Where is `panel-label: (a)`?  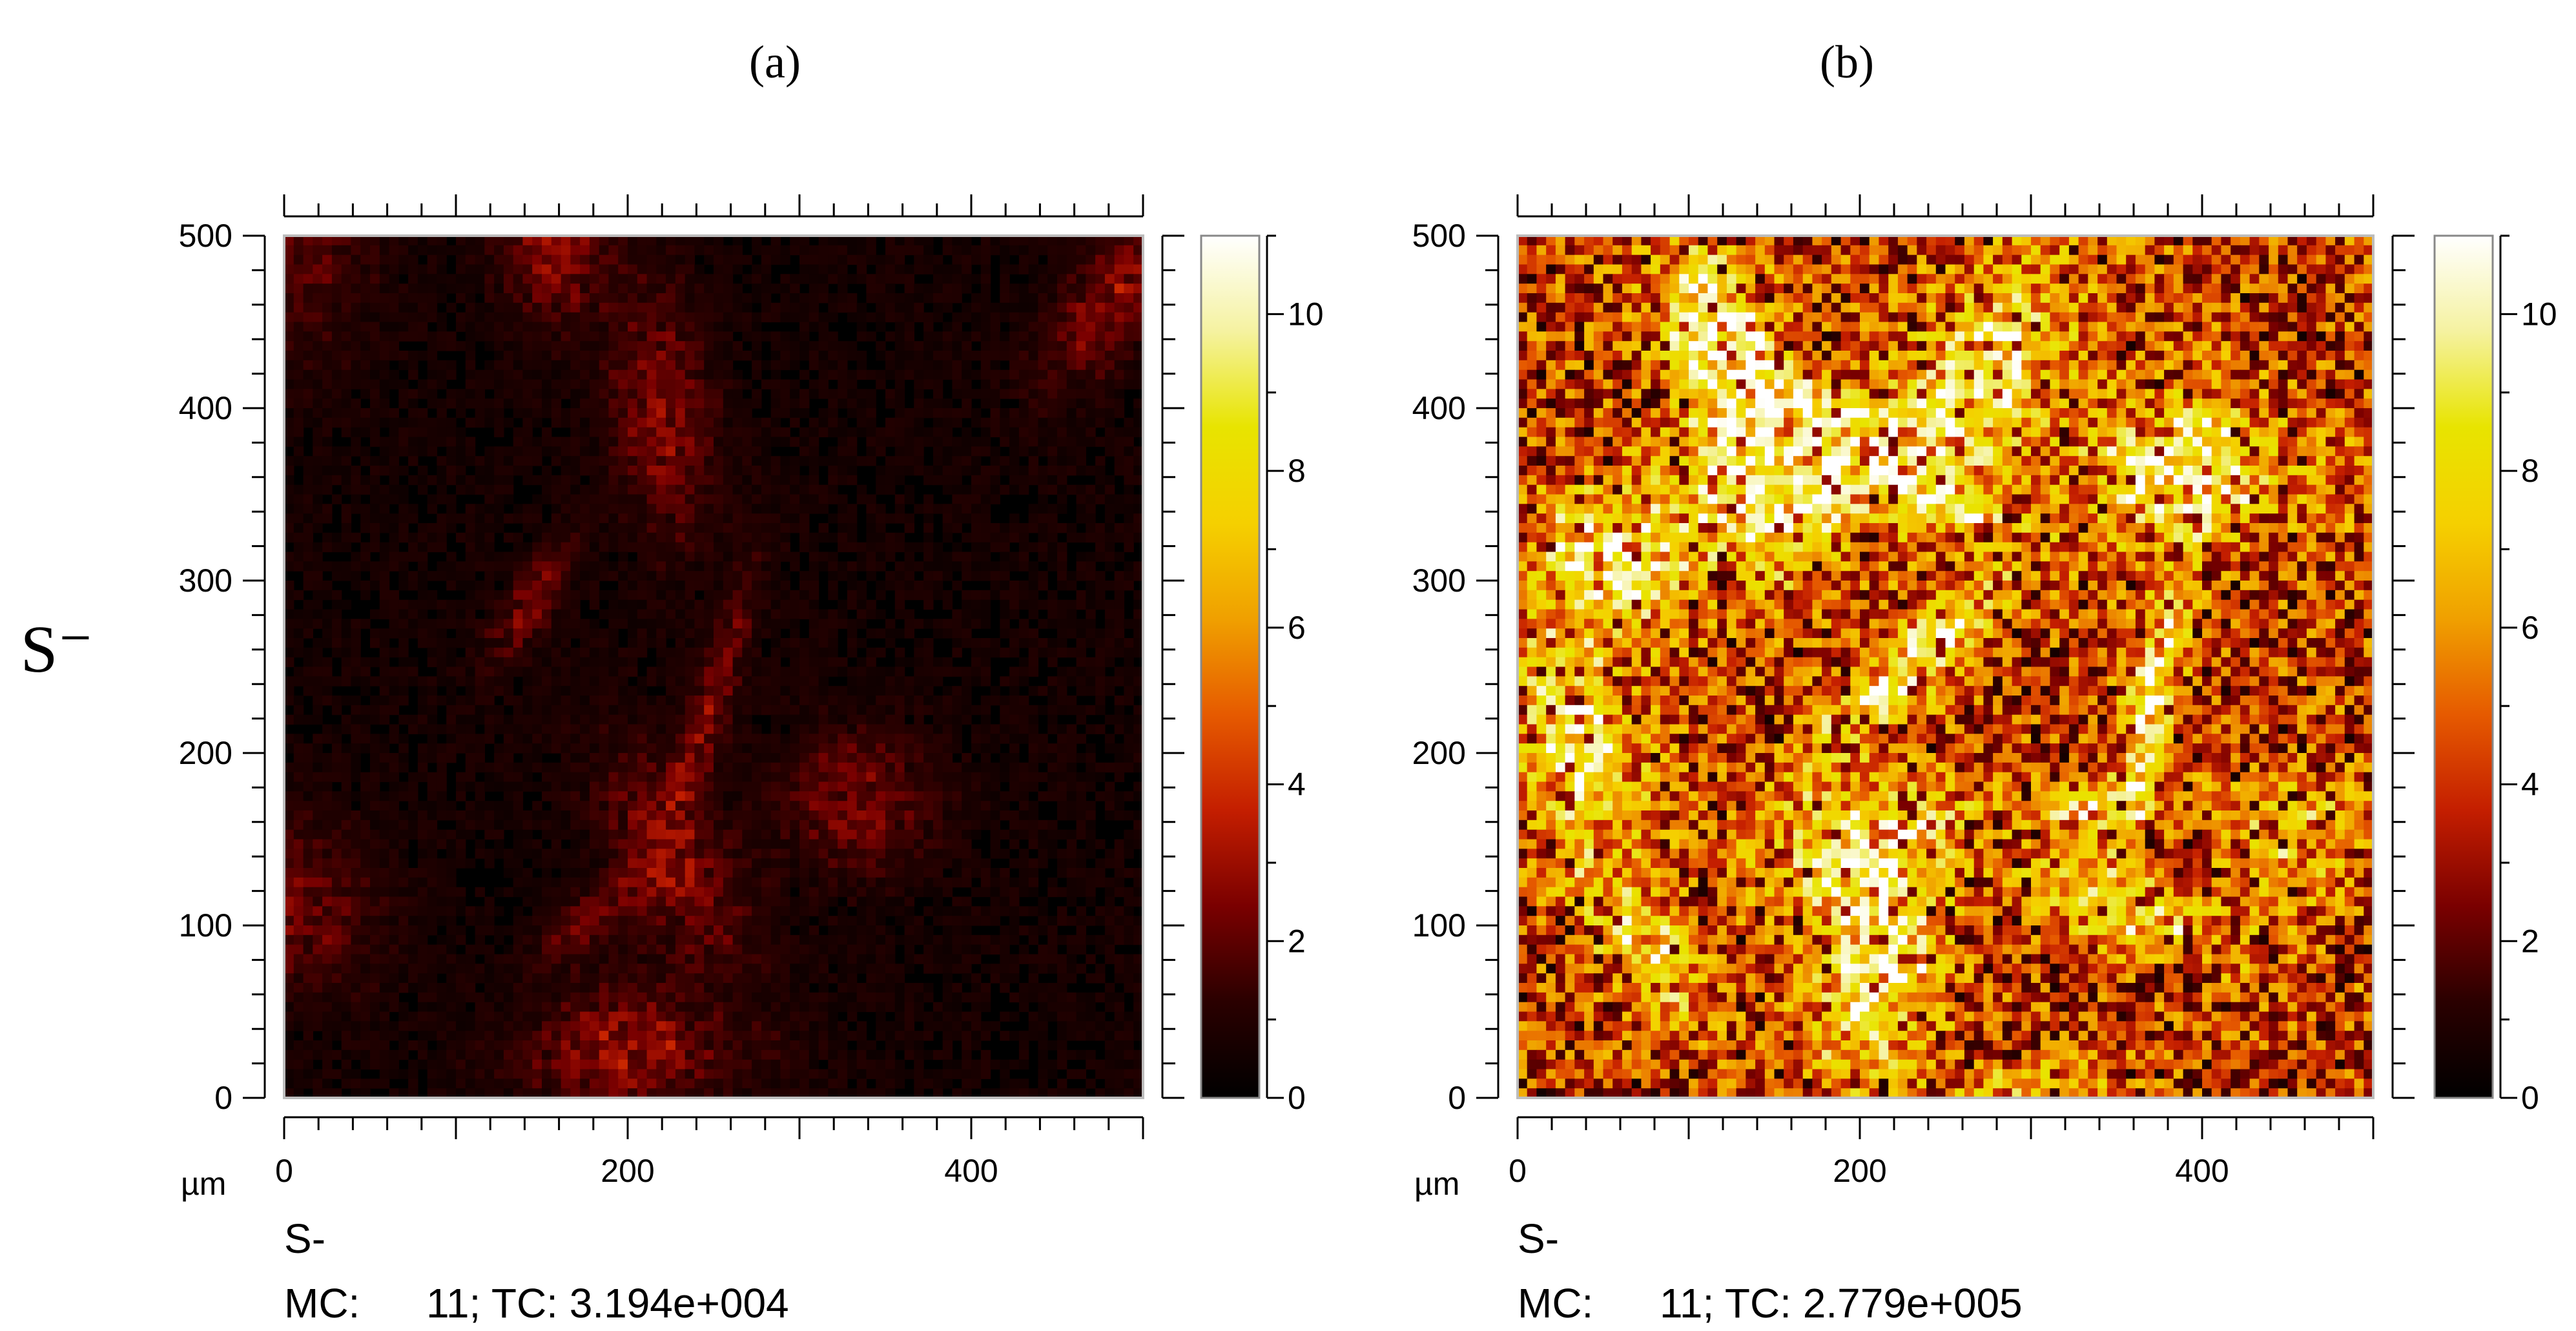
panel-label: (a) is located at coordinates (775, 62).